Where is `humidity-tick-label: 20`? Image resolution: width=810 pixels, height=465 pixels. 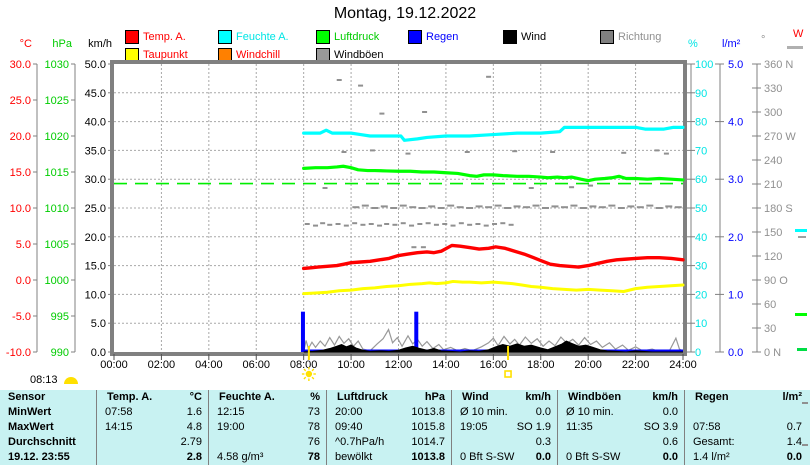 humidity-tick-label: 20 is located at coordinates (701, 295).